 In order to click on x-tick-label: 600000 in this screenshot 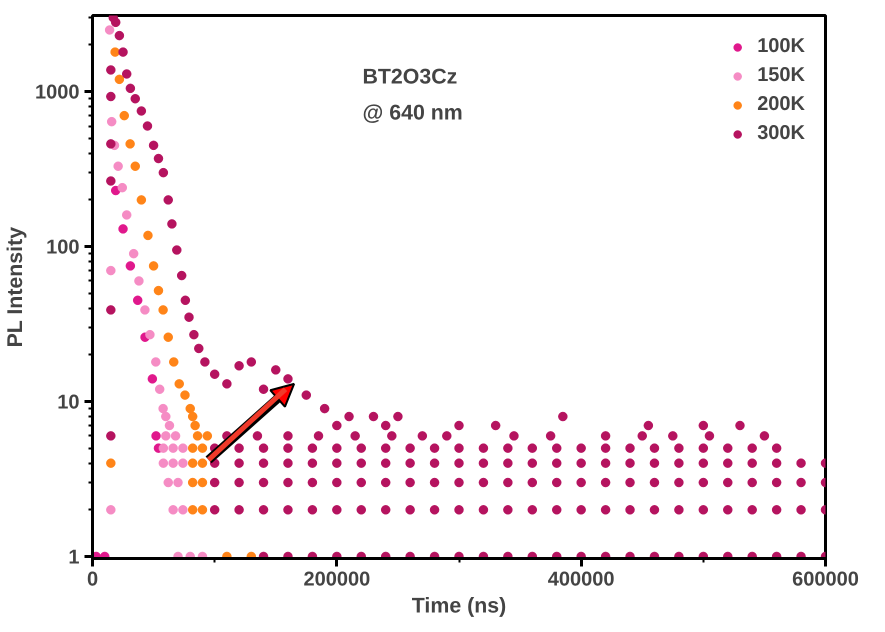, I will do `click(825, 579)`.